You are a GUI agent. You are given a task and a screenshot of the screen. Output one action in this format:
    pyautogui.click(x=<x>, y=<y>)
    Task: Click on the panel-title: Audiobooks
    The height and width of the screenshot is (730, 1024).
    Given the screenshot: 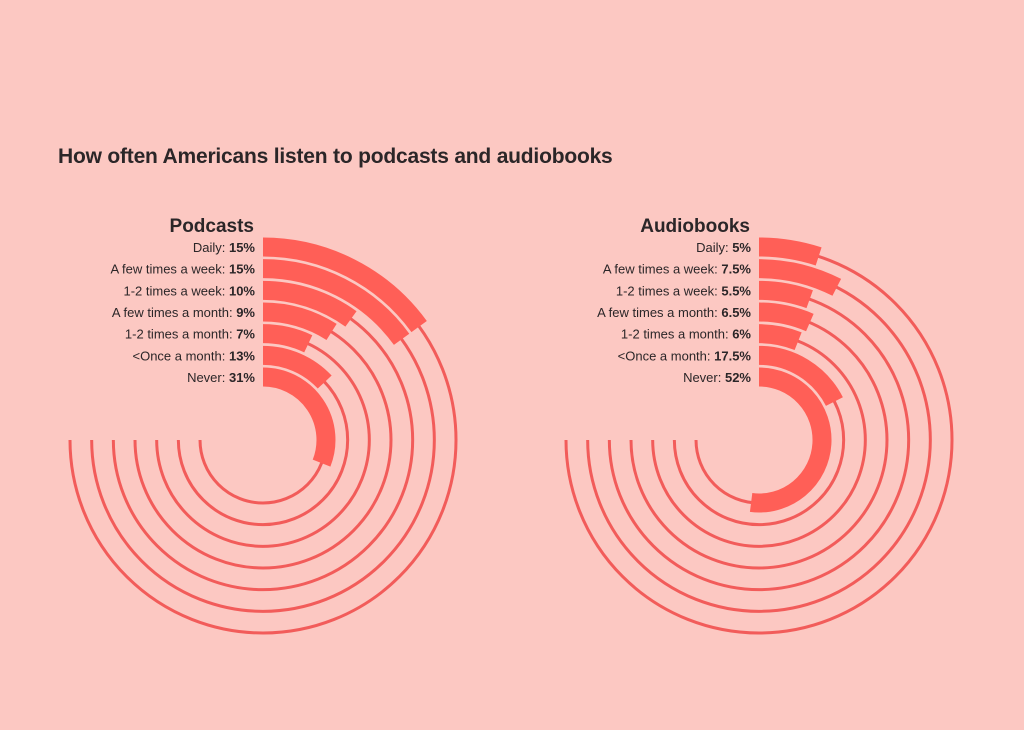 What is the action you would take?
    pyautogui.click(x=695, y=226)
    